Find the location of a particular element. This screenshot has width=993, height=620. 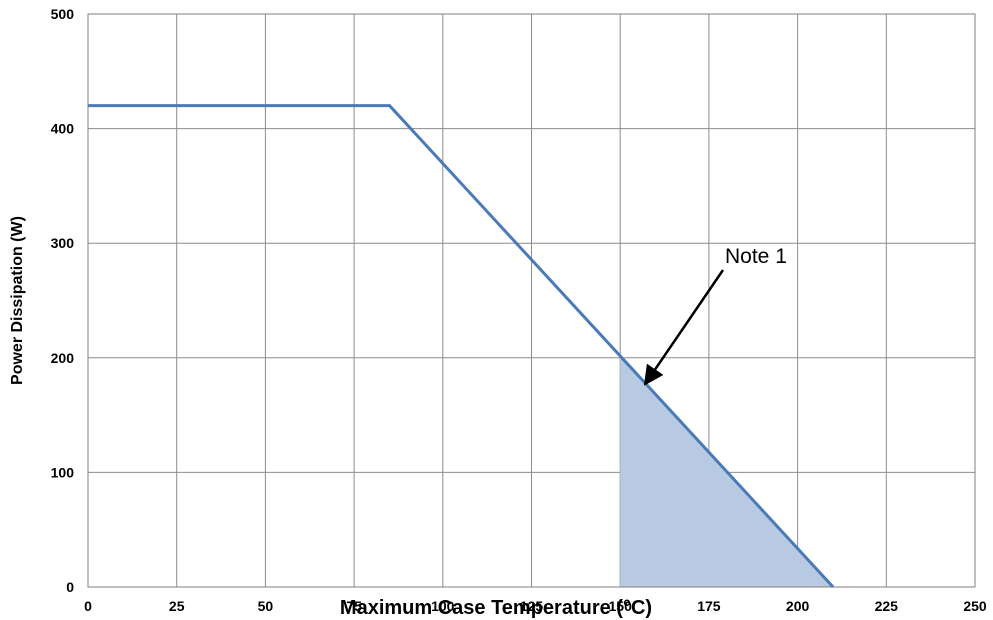

x-tick-labels: 0 25 50 75 100 125 150 175 200 225 250 is located at coordinates (535, 606).